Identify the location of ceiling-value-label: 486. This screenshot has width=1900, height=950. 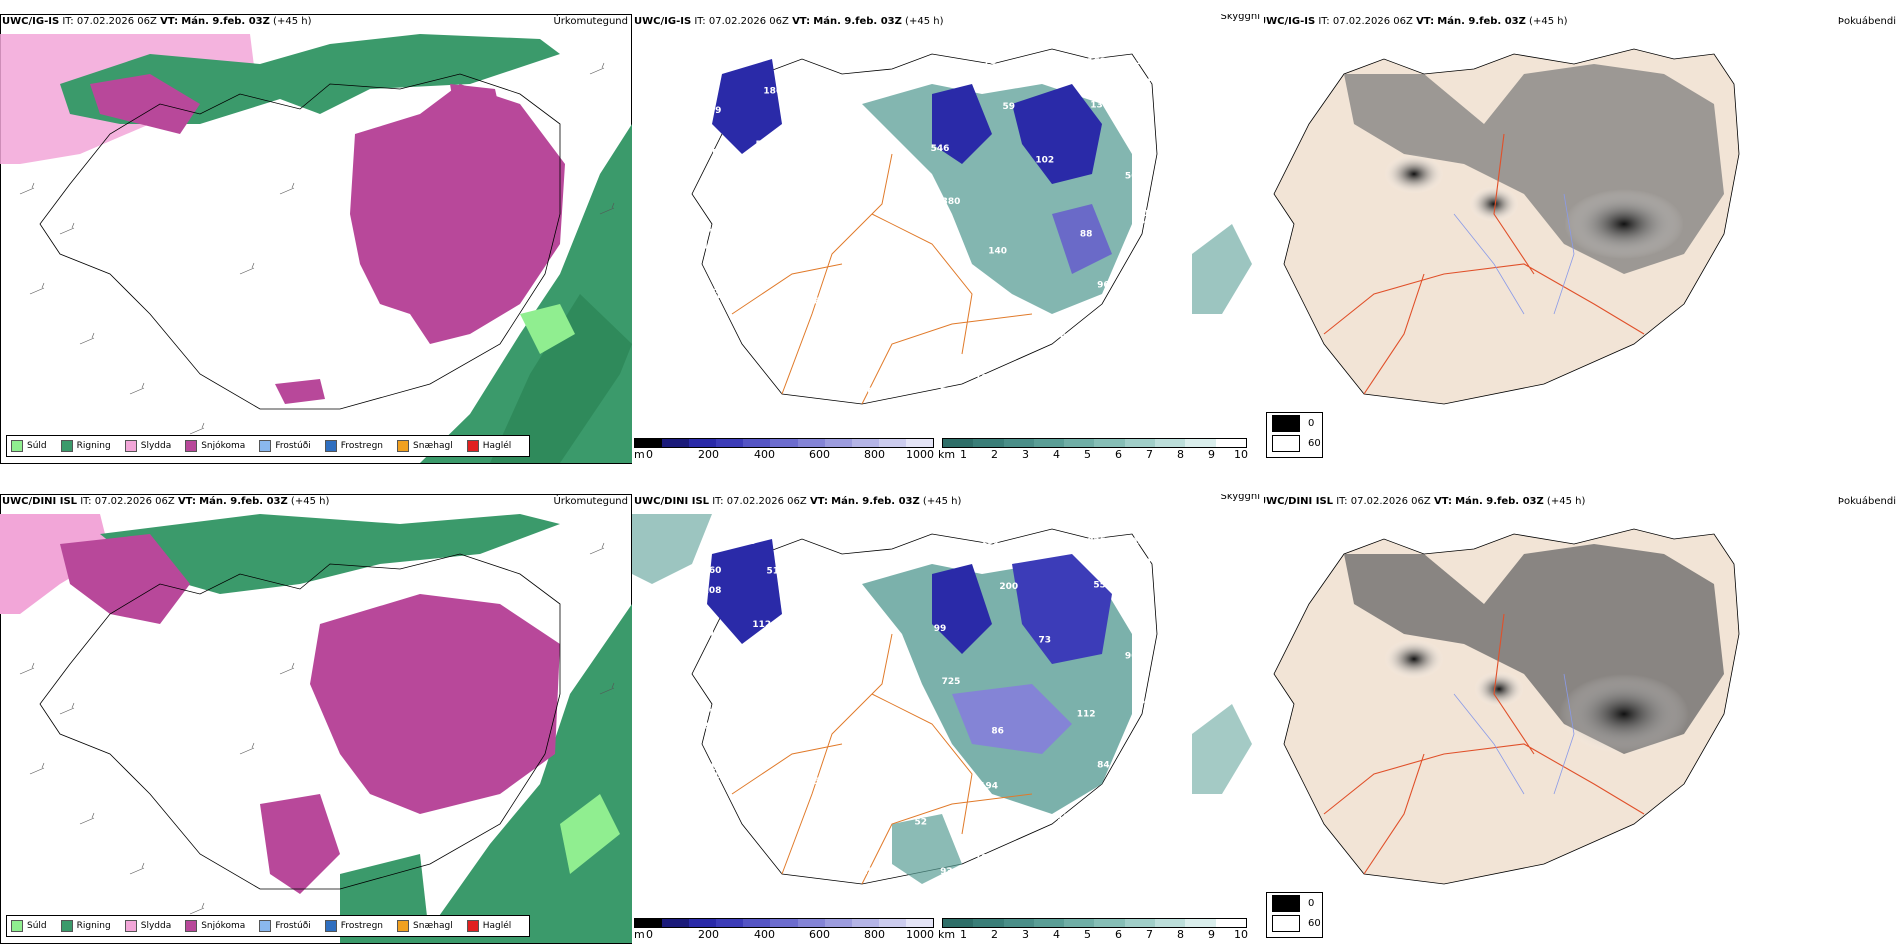
(833, 542).